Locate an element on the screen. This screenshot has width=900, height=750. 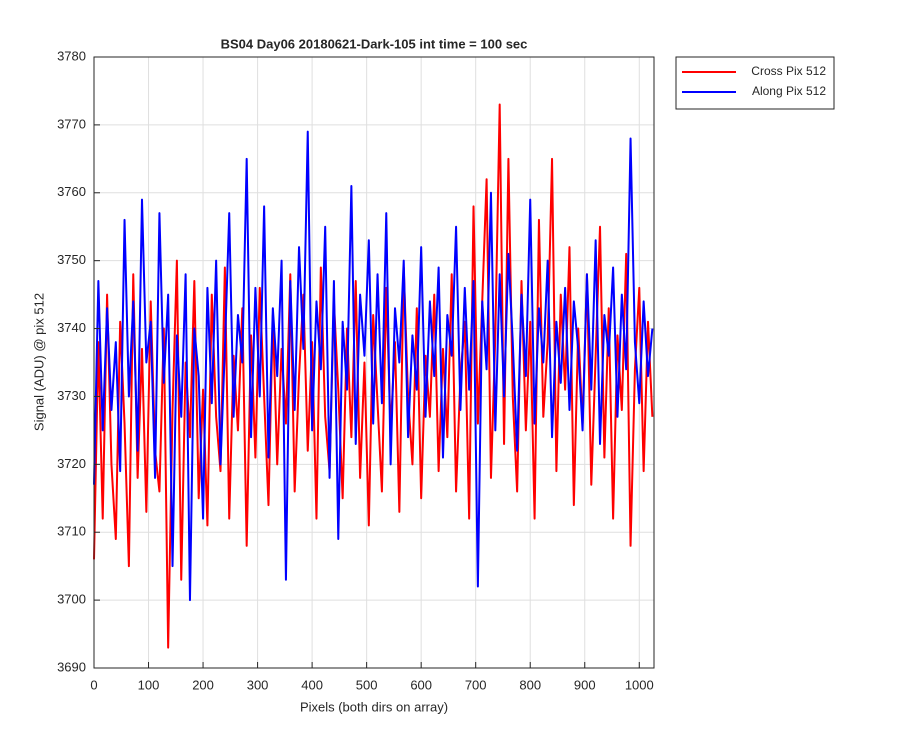
y-tick-label: 3750 is located at coordinates (71, 259).